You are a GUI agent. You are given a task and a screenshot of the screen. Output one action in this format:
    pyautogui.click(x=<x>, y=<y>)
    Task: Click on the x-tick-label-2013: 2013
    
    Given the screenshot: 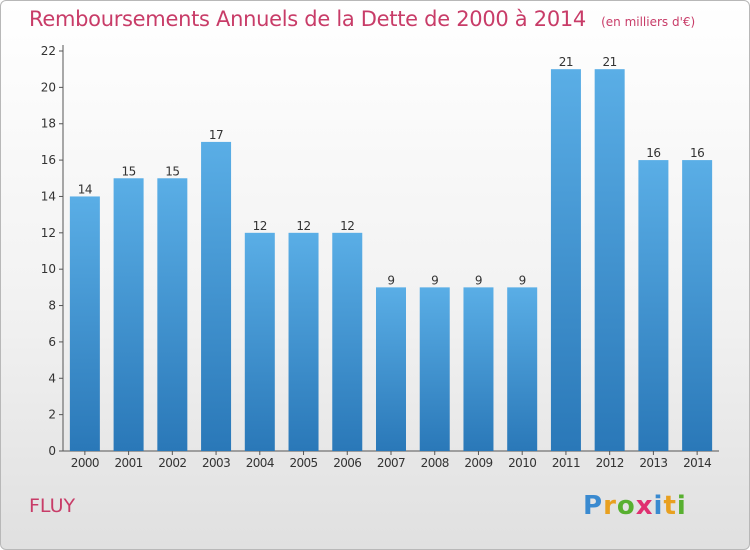 What is the action you would take?
    pyautogui.click(x=653, y=463)
    